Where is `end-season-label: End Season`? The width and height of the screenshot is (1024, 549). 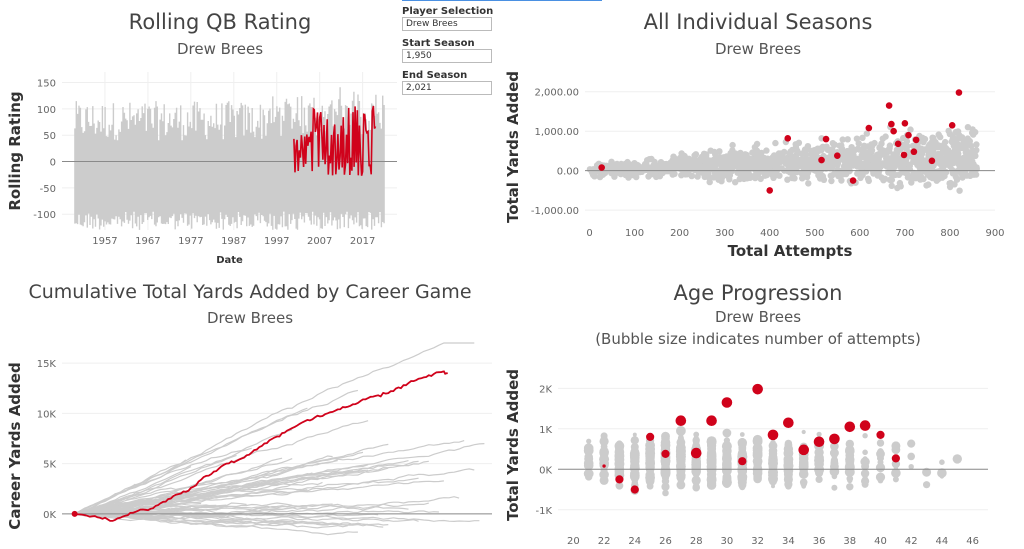 end-season-label: End Season is located at coordinates (435, 75).